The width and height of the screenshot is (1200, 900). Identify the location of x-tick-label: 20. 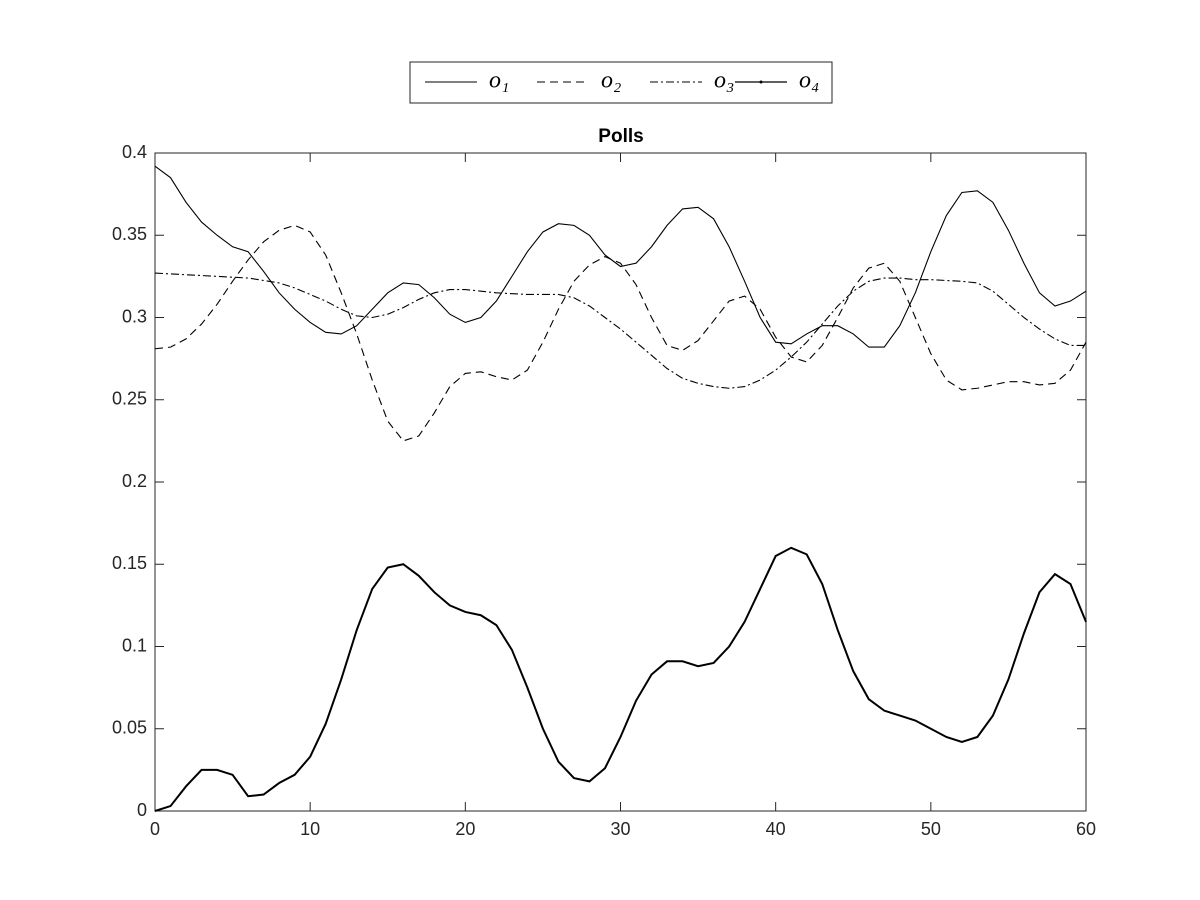
(465, 829).